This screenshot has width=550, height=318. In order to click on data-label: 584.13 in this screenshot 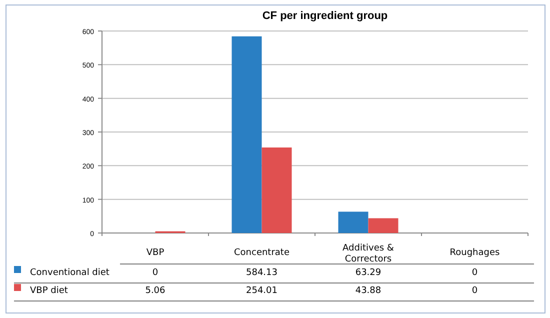, I will do `click(262, 273)`.